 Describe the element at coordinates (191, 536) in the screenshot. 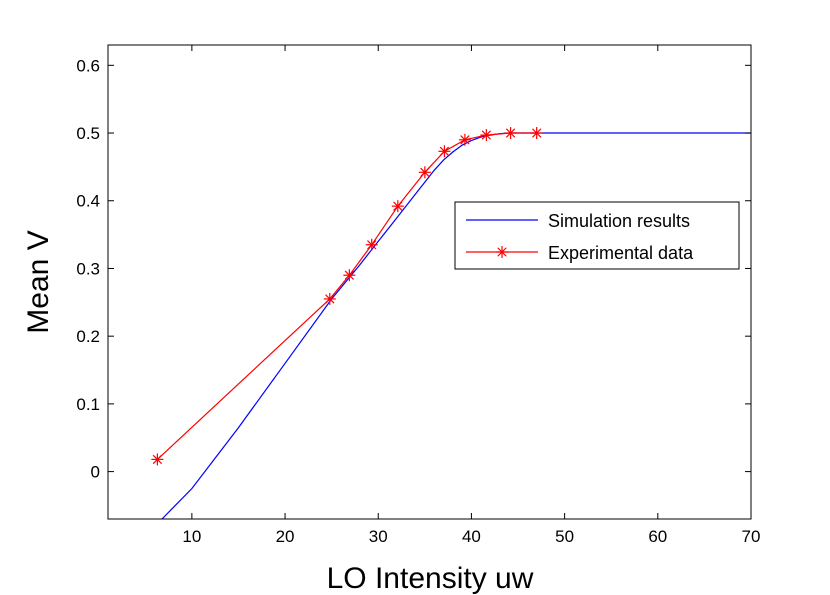

I see `x-tick-label: 10` at that location.